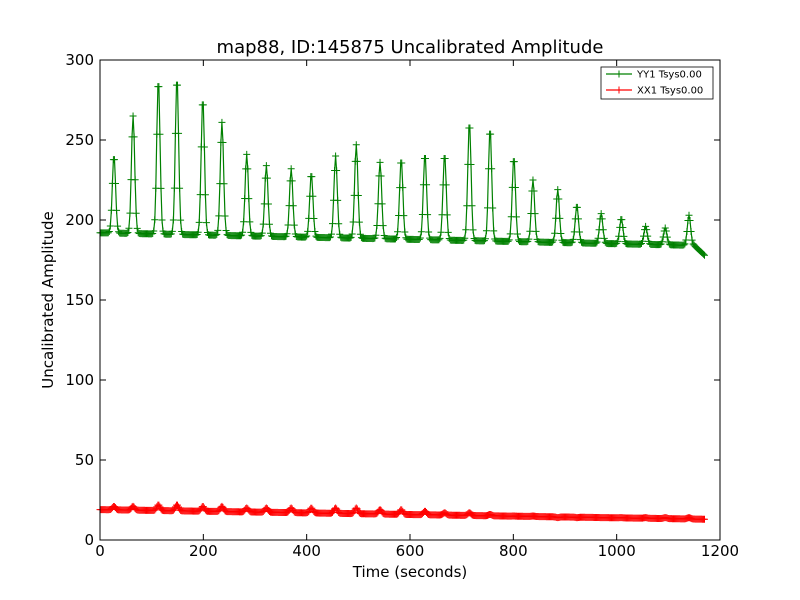  What do you see at coordinates (306, 551) in the screenshot?
I see `x-tick-label: 400` at bounding box center [306, 551].